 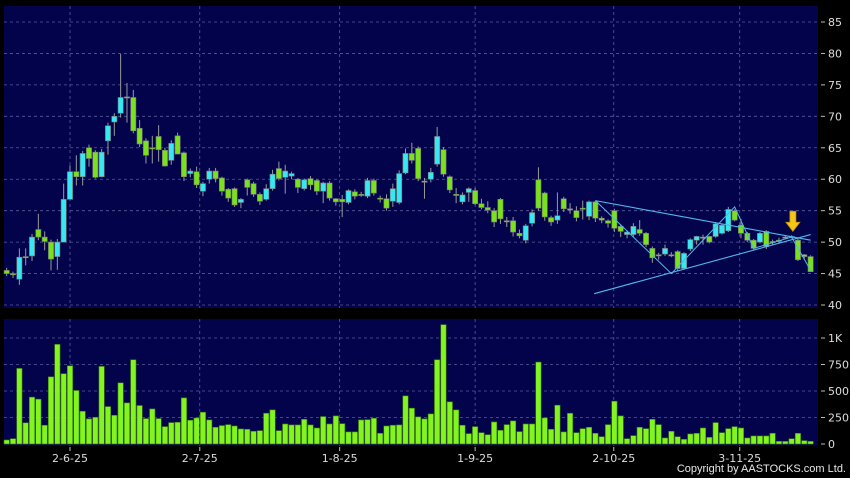 I want to click on price-tick-label: 45, so click(x=835, y=274).